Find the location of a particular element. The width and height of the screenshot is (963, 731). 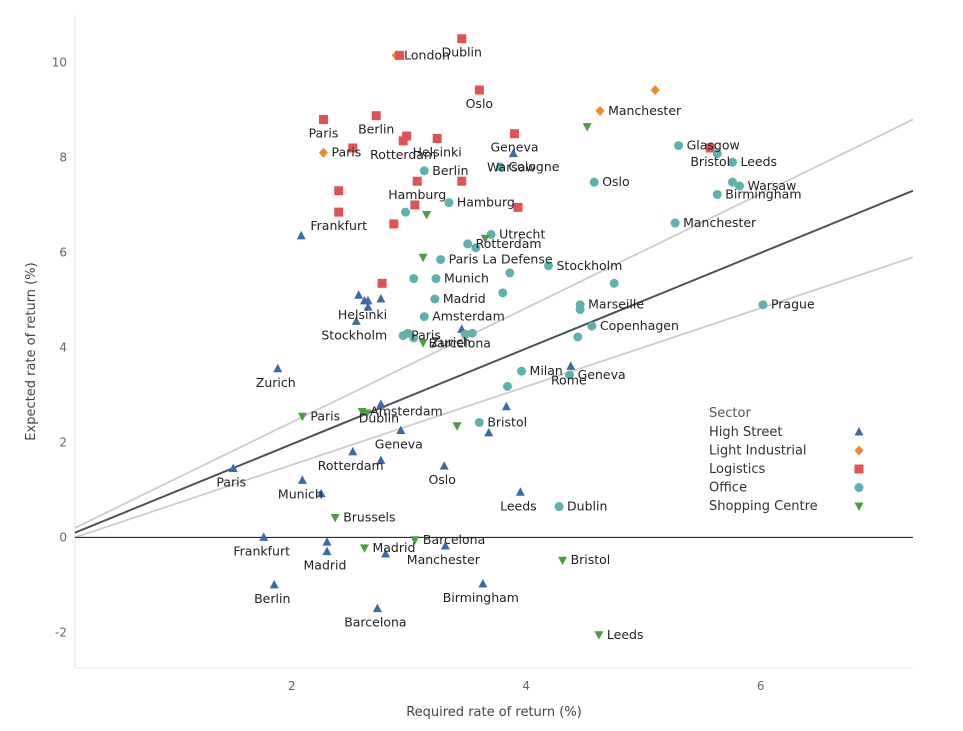

point-label: Helsinki is located at coordinates (362, 314).